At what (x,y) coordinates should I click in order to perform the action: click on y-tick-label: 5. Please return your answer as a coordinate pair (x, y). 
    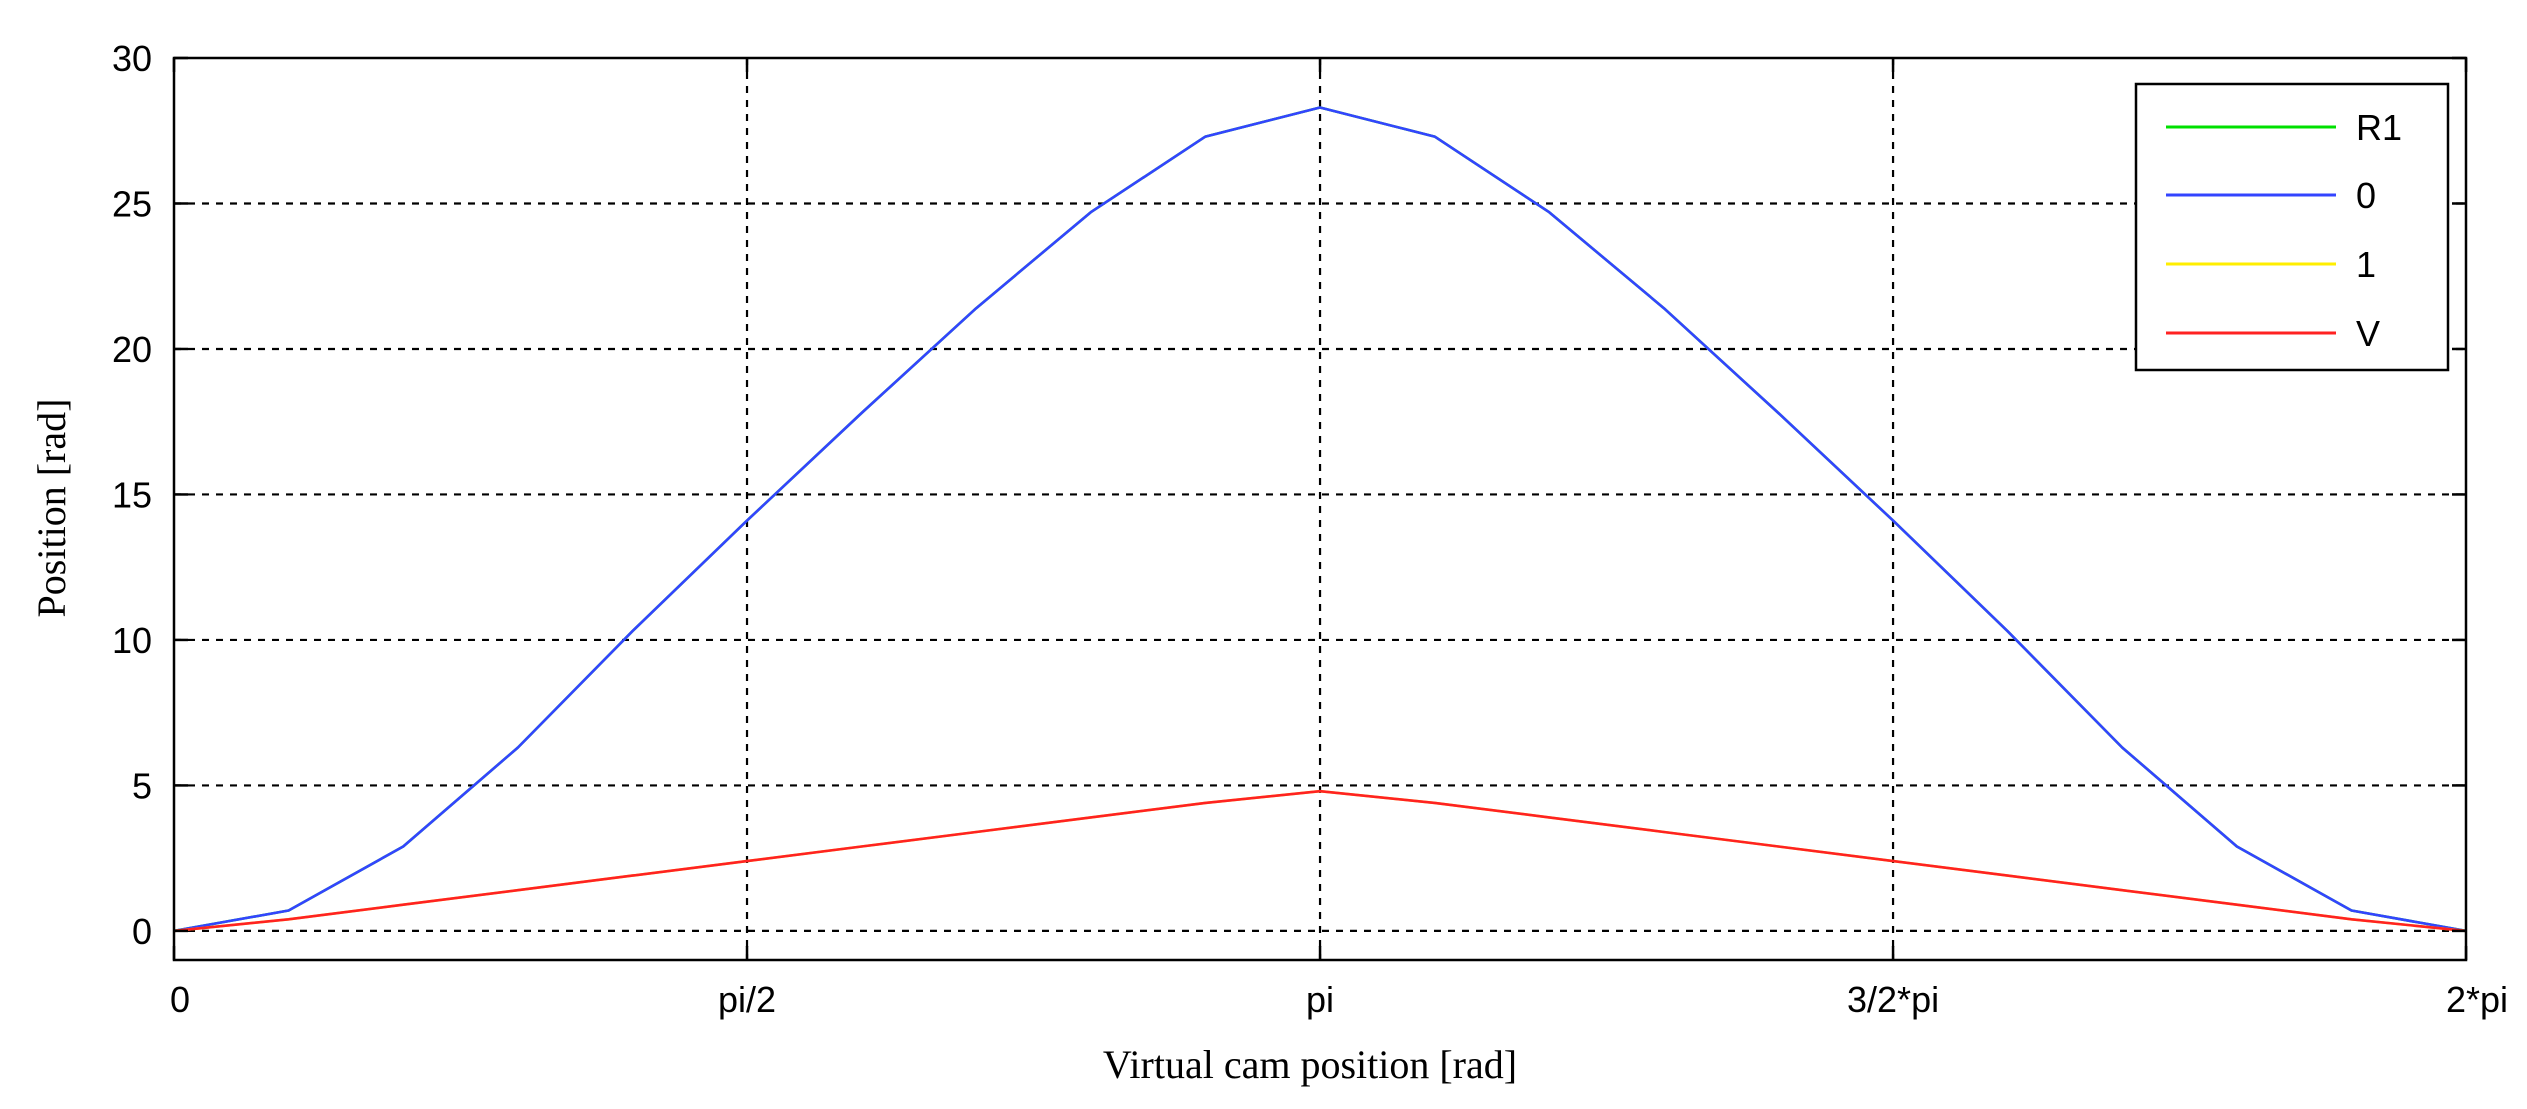
    Looking at the image, I should click on (142, 785).